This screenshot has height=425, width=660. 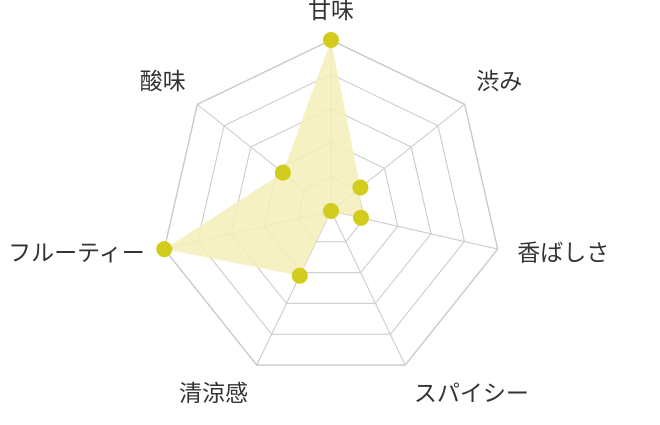 I want to click on axis-label-6: フルーティー, so click(x=76, y=254).